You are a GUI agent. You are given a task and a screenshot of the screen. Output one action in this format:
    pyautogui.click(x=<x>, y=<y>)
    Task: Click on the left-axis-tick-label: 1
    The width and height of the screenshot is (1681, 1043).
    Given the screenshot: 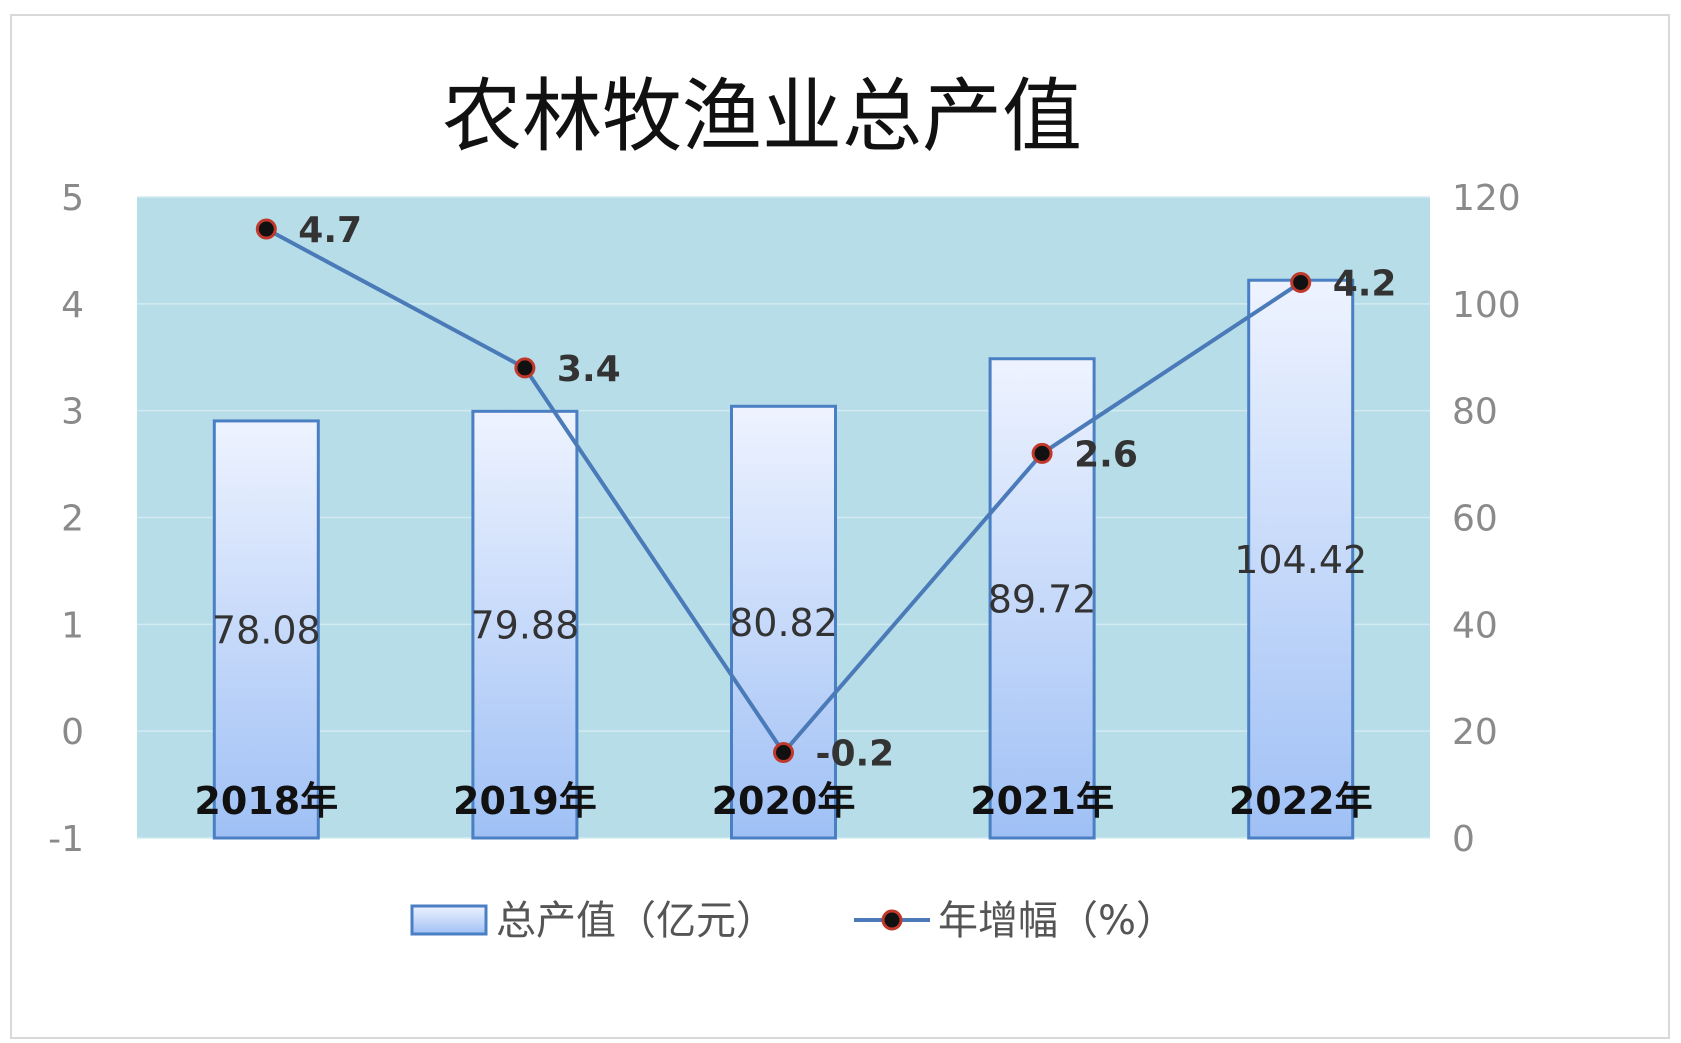 What is the action you would take?
    pyautogui.click(x=72, y=625)
    